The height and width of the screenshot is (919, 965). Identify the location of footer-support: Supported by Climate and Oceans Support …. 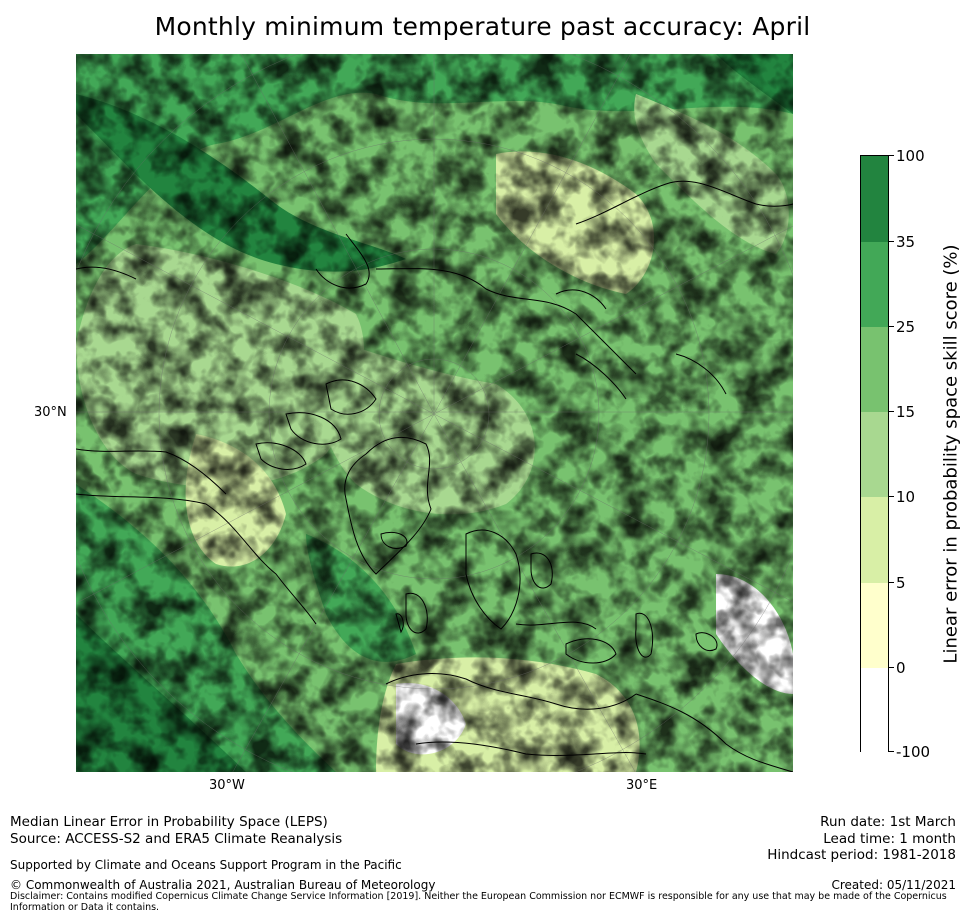
(206, 865).